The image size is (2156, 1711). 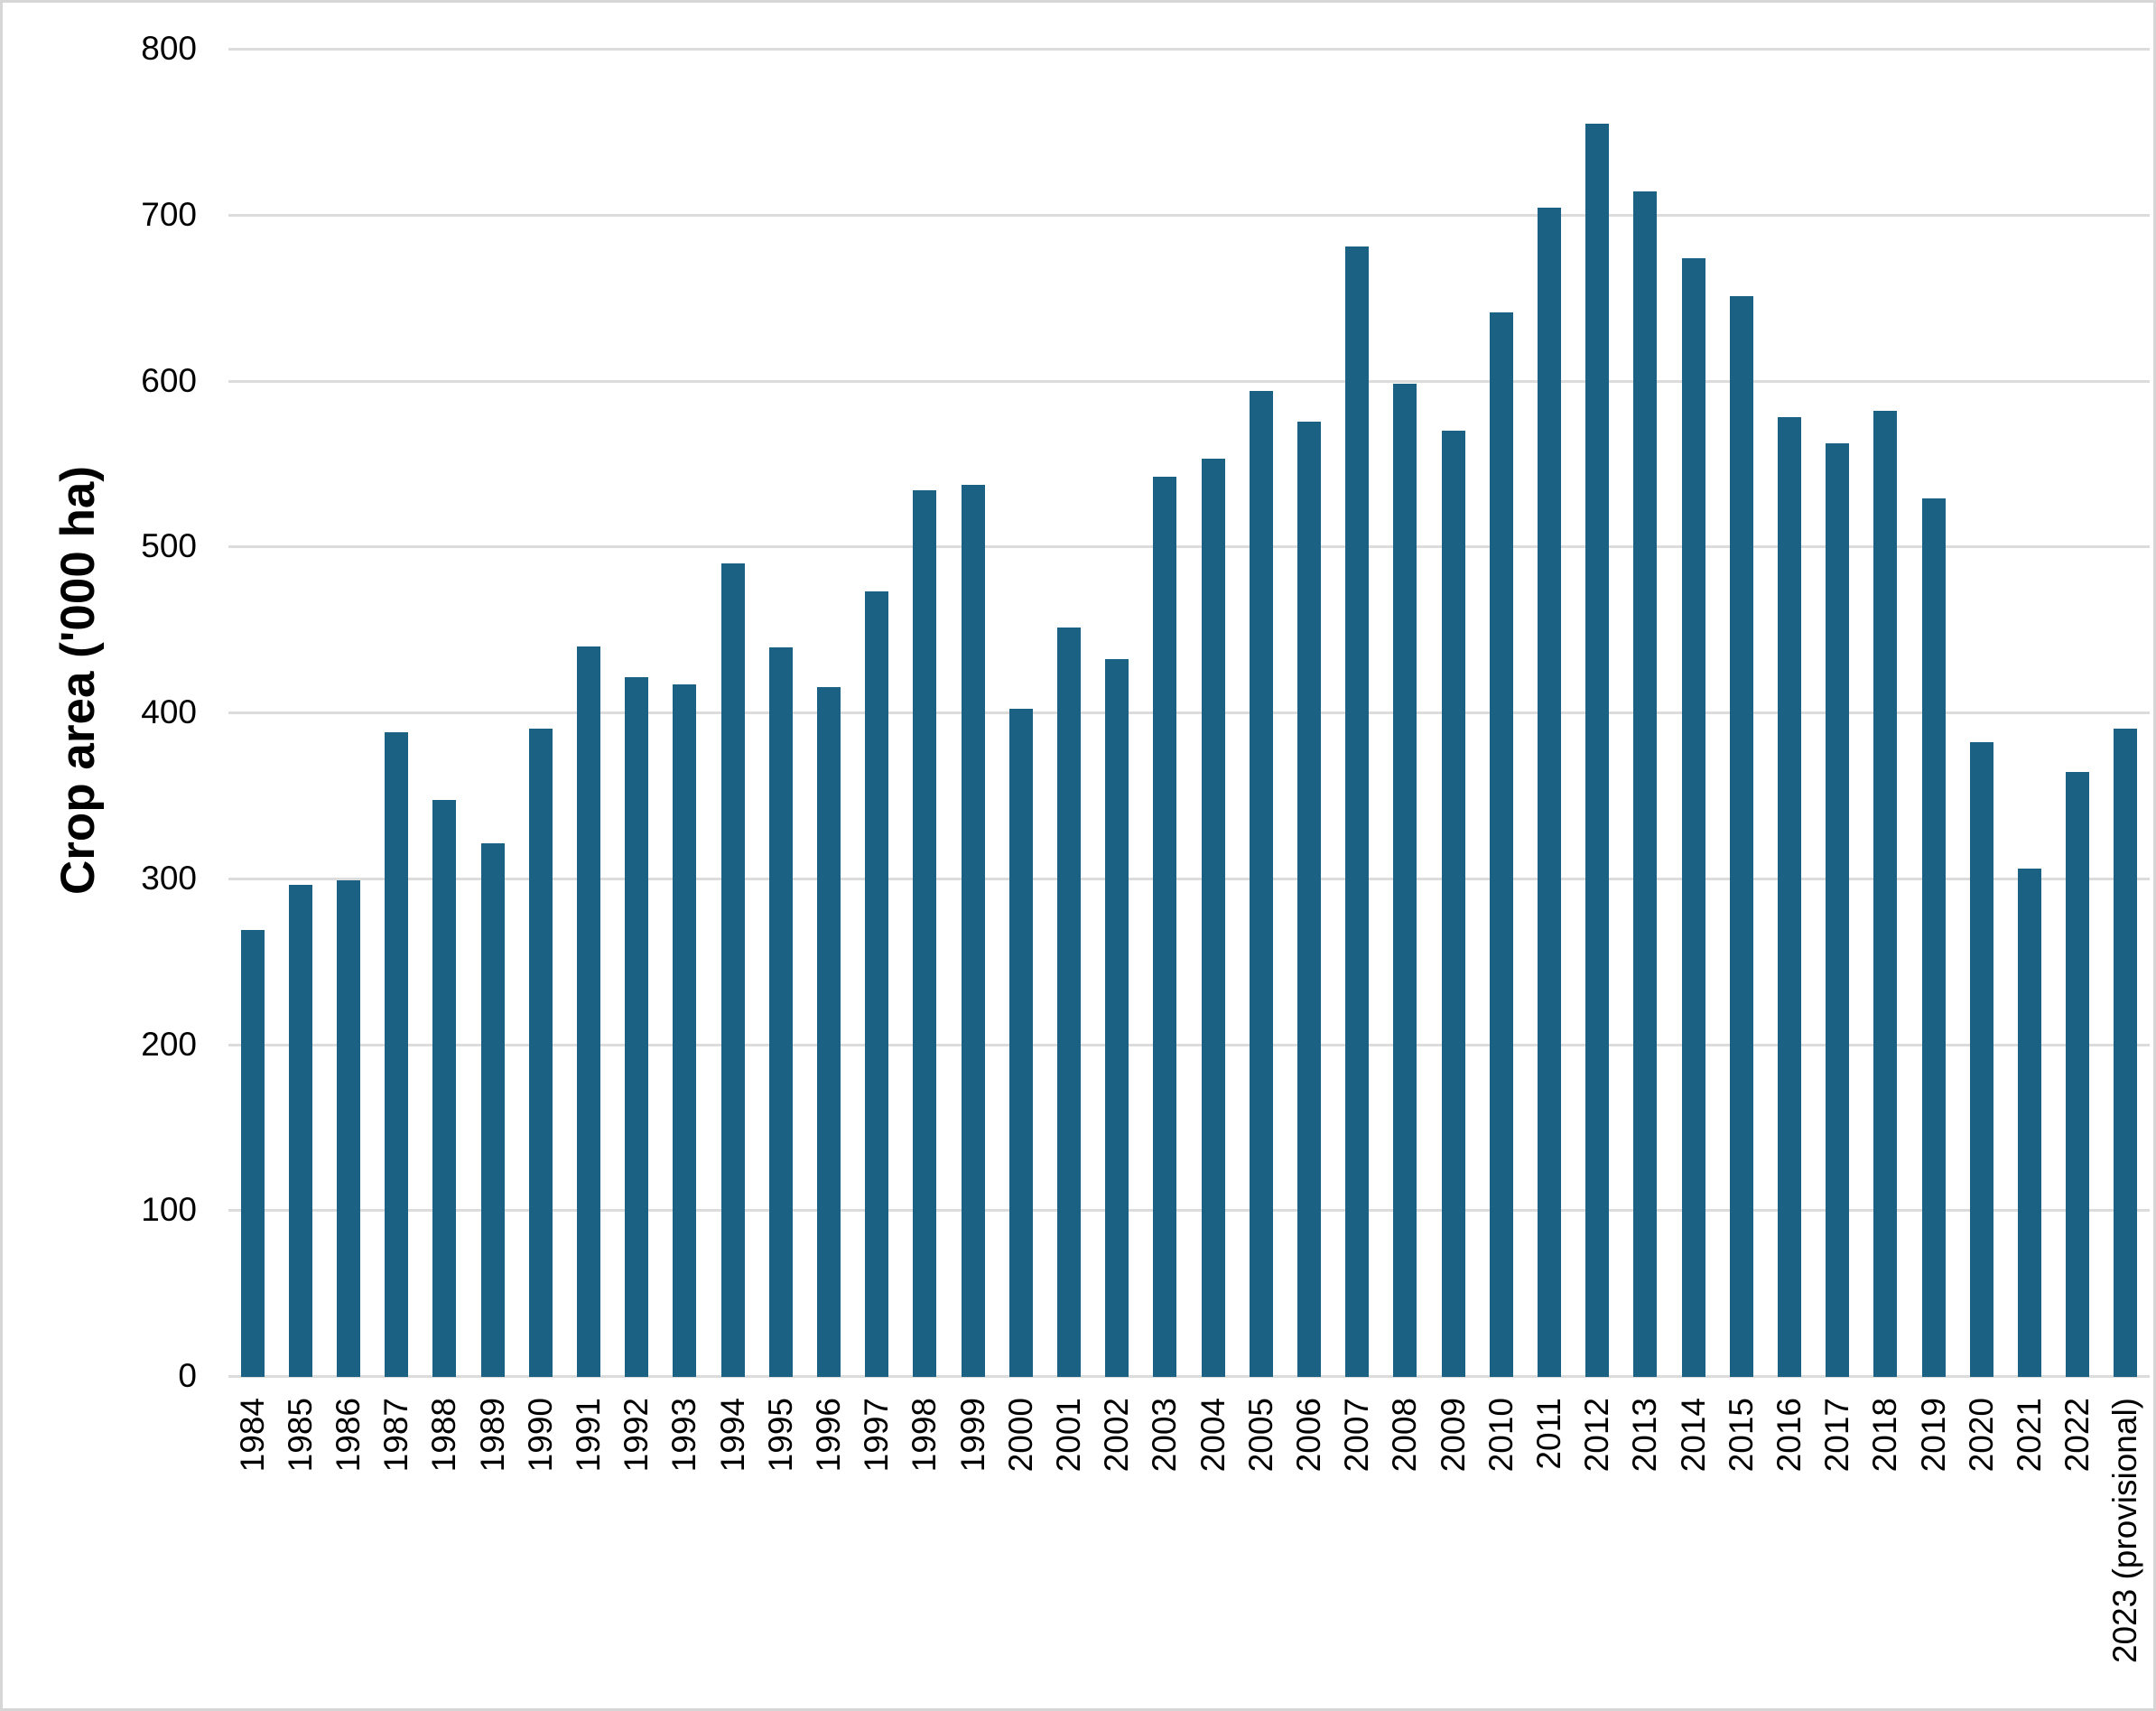 What do you see at coordinates (684, 1435) in the screenshot?
I see `x-tick-label-1993: 1993` at bounding box center [684, 1435].